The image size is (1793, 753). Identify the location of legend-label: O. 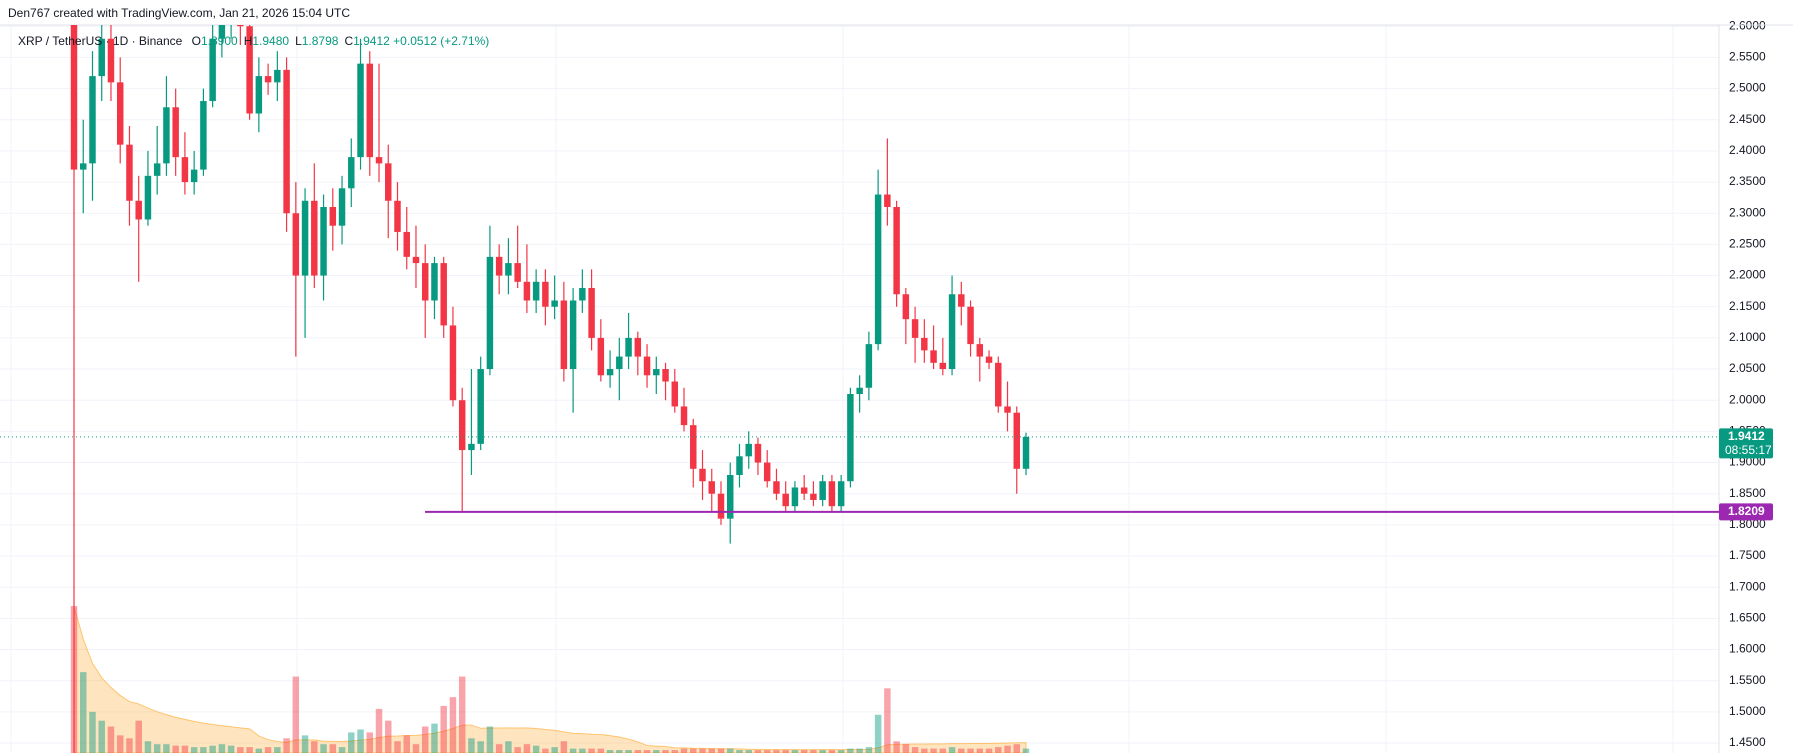
(196, 41).